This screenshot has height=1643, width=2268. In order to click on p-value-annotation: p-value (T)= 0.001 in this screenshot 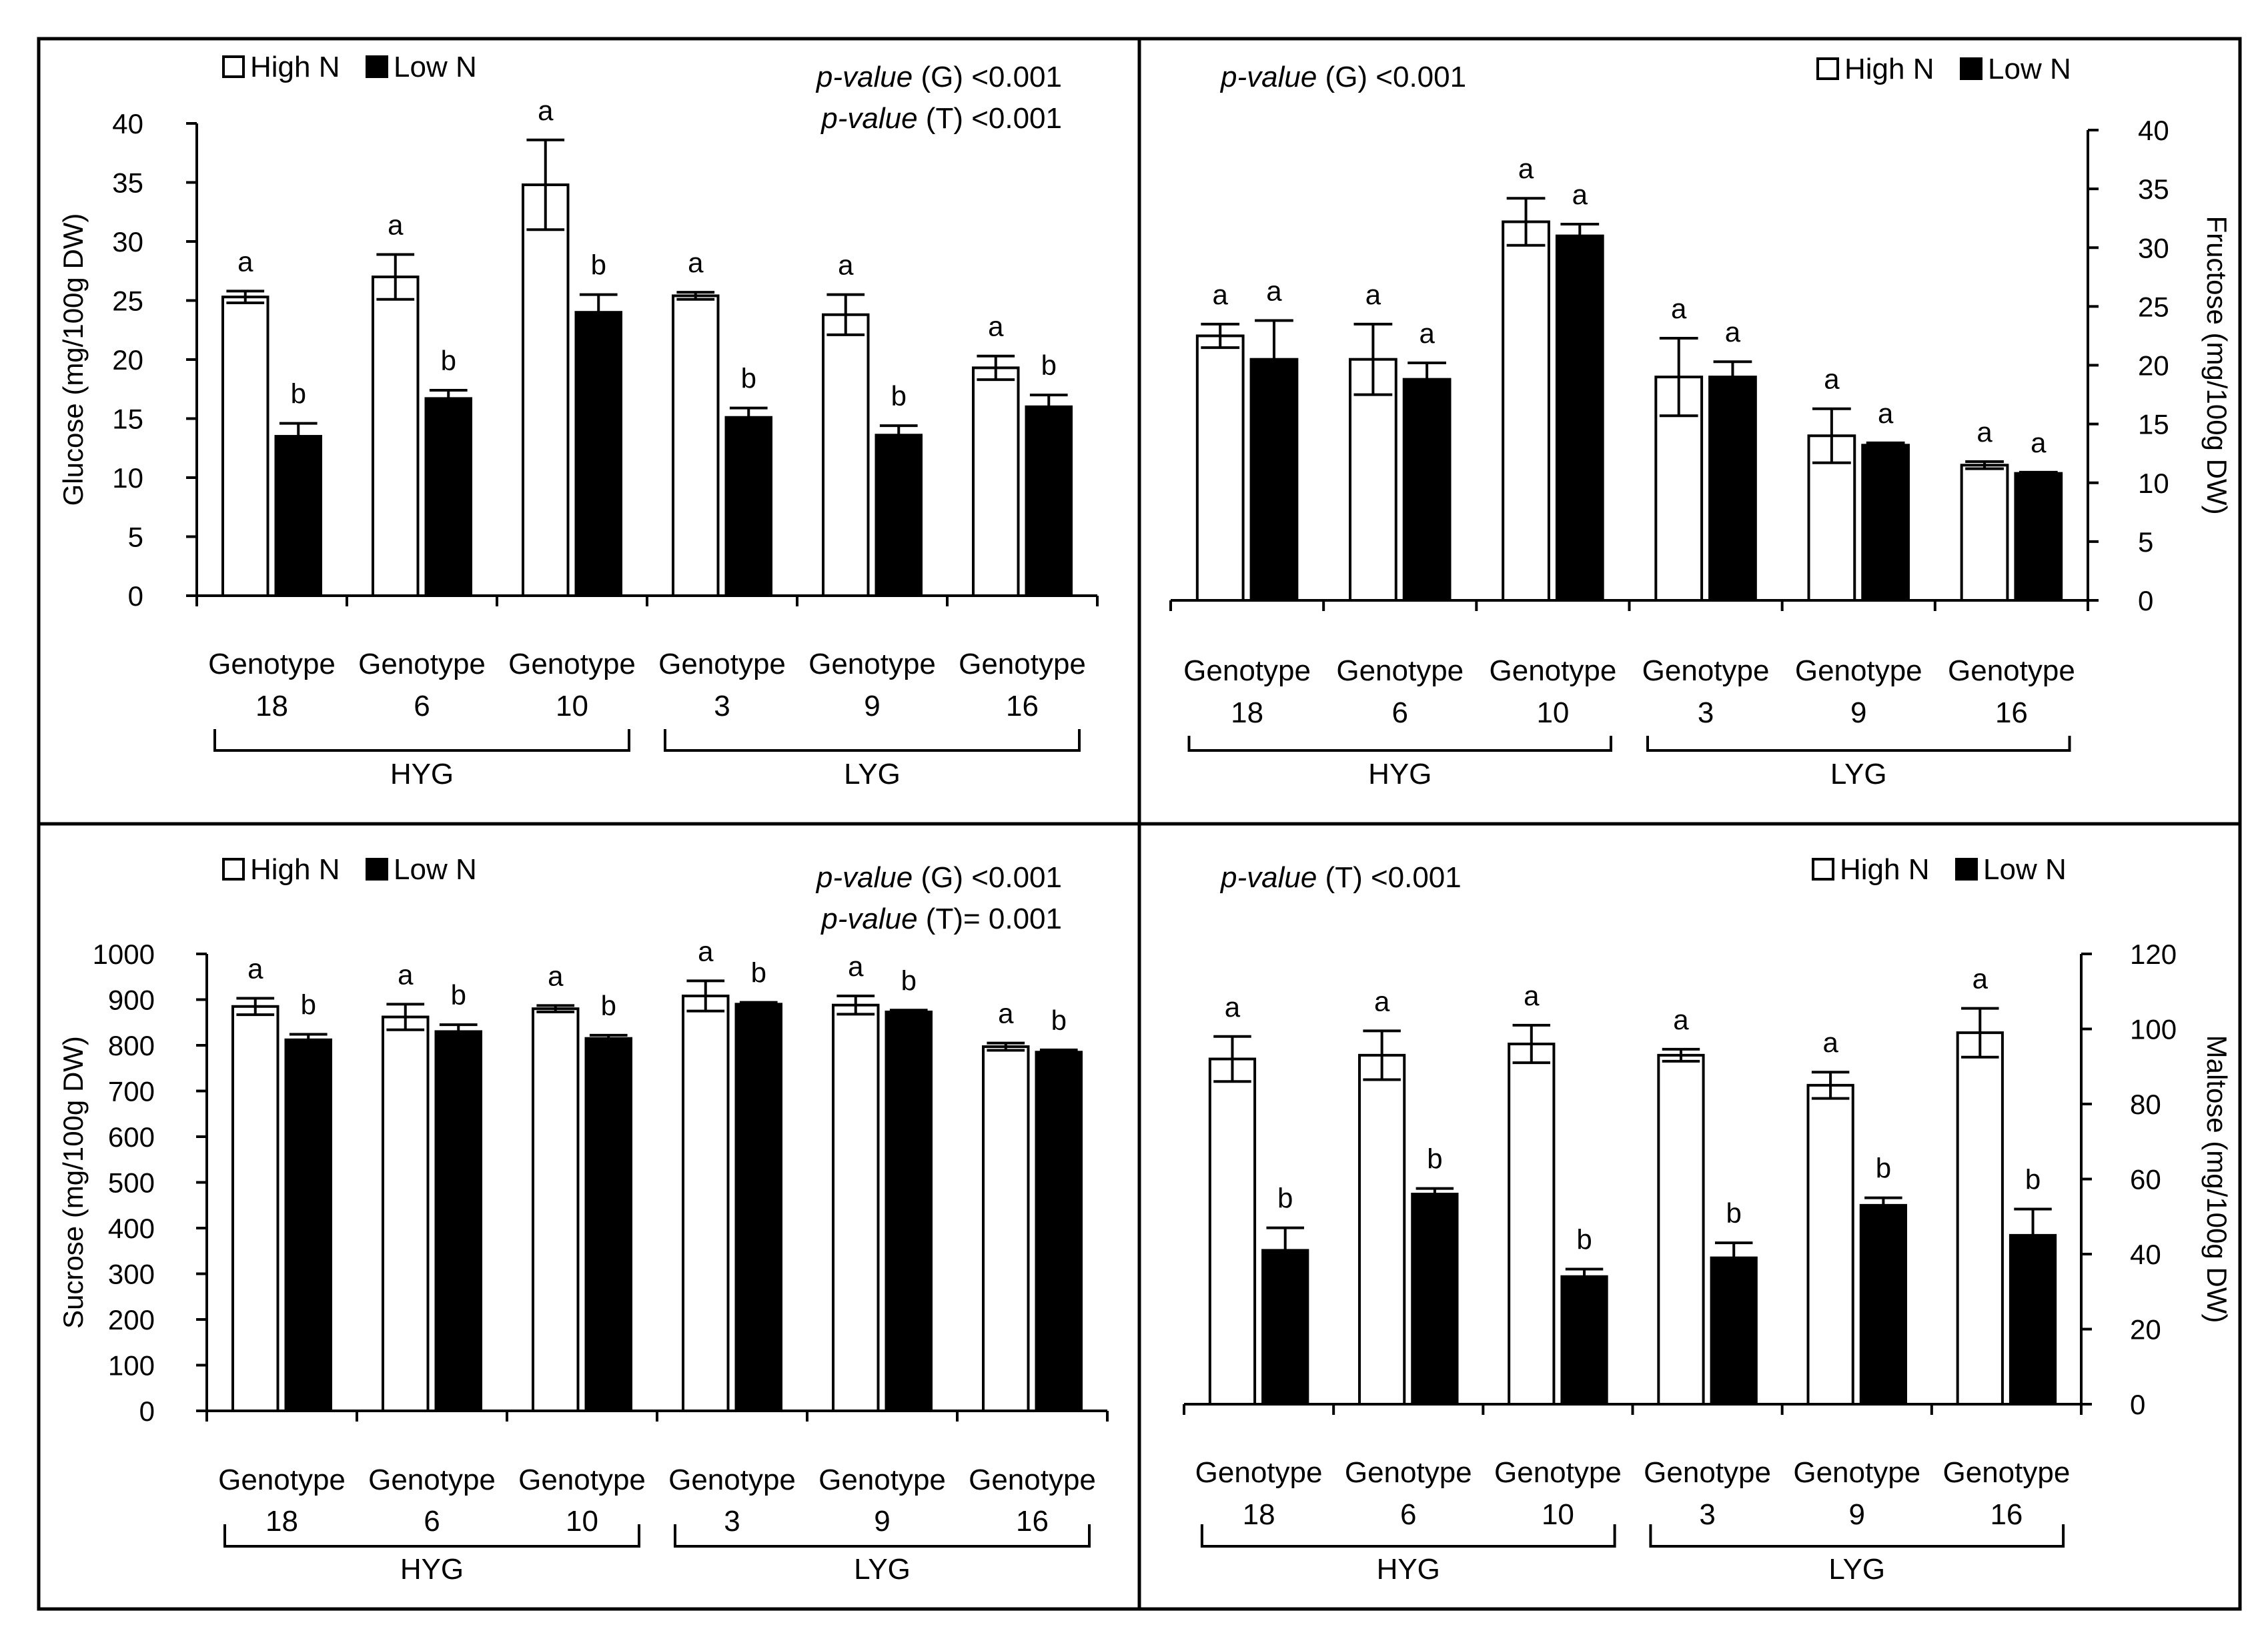, I will do `click(941, 919)`.